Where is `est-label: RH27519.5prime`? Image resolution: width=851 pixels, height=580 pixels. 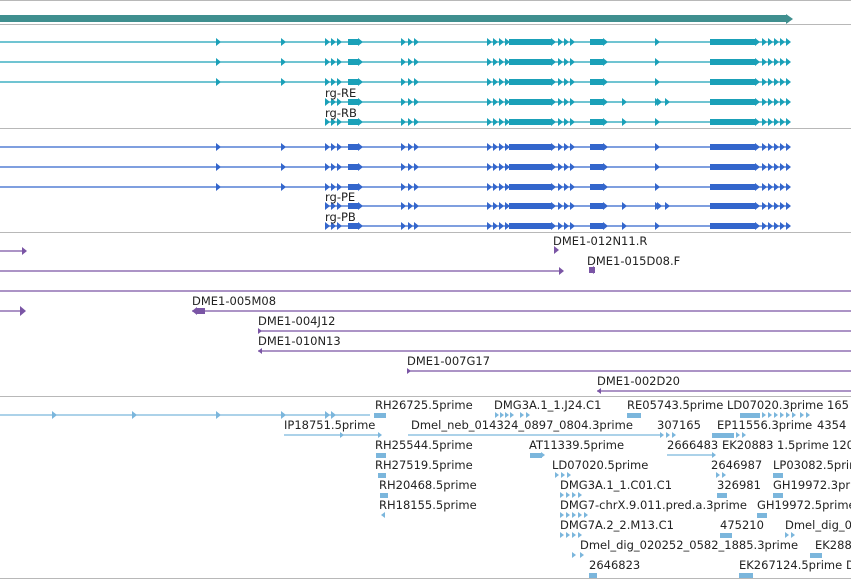 est-label: RH27519.5prime is located at coordinates (424, 465).